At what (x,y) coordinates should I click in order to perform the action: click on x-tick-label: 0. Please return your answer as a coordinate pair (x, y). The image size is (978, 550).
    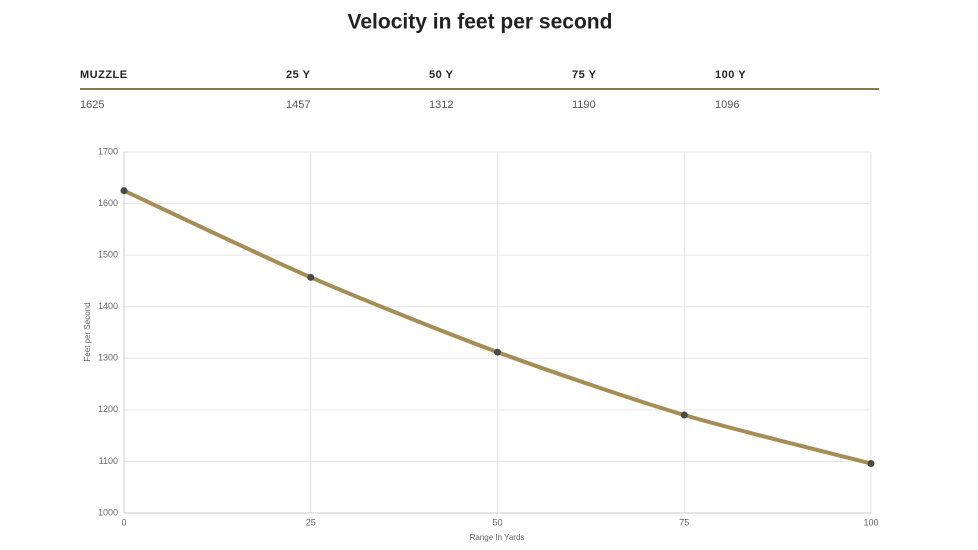
    Looking at the image, I should click on (123, 522).